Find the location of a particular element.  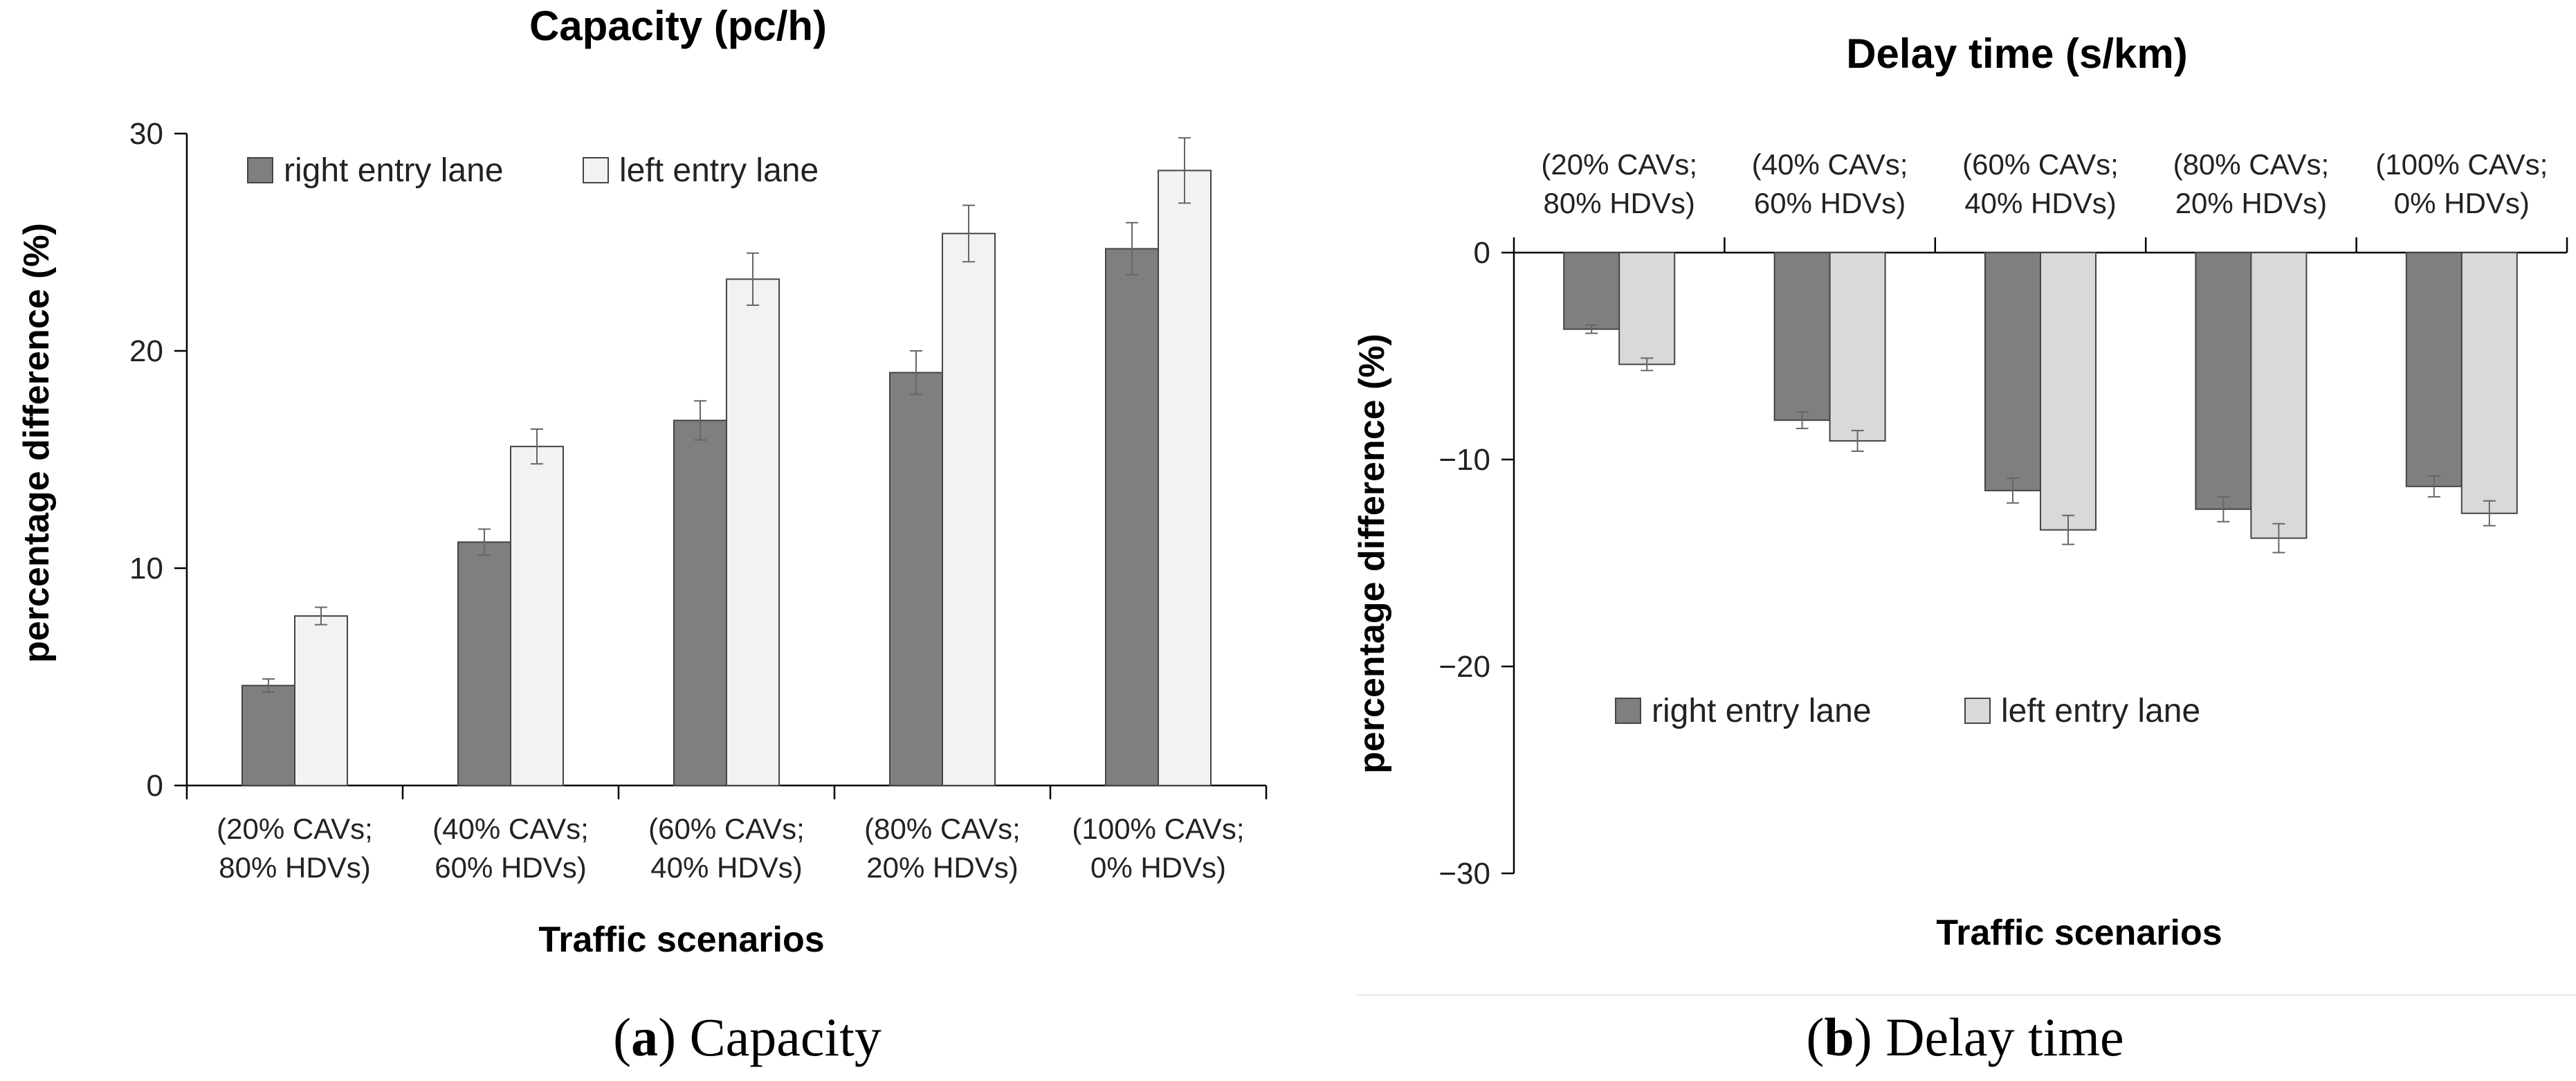

caption-b: (b) Delay time is located at coordinates (1965, 1037).